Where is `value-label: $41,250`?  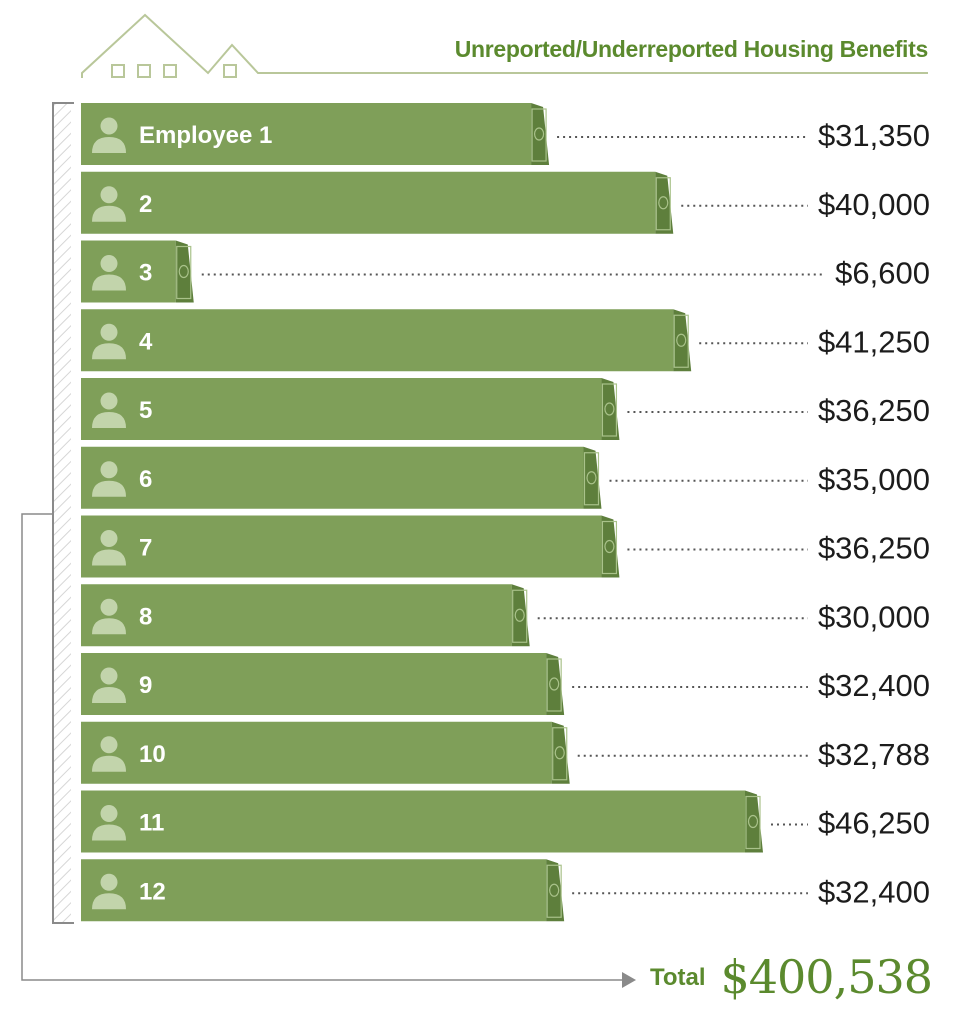 value-label: $41,250 is located at coordinates (874, 341).